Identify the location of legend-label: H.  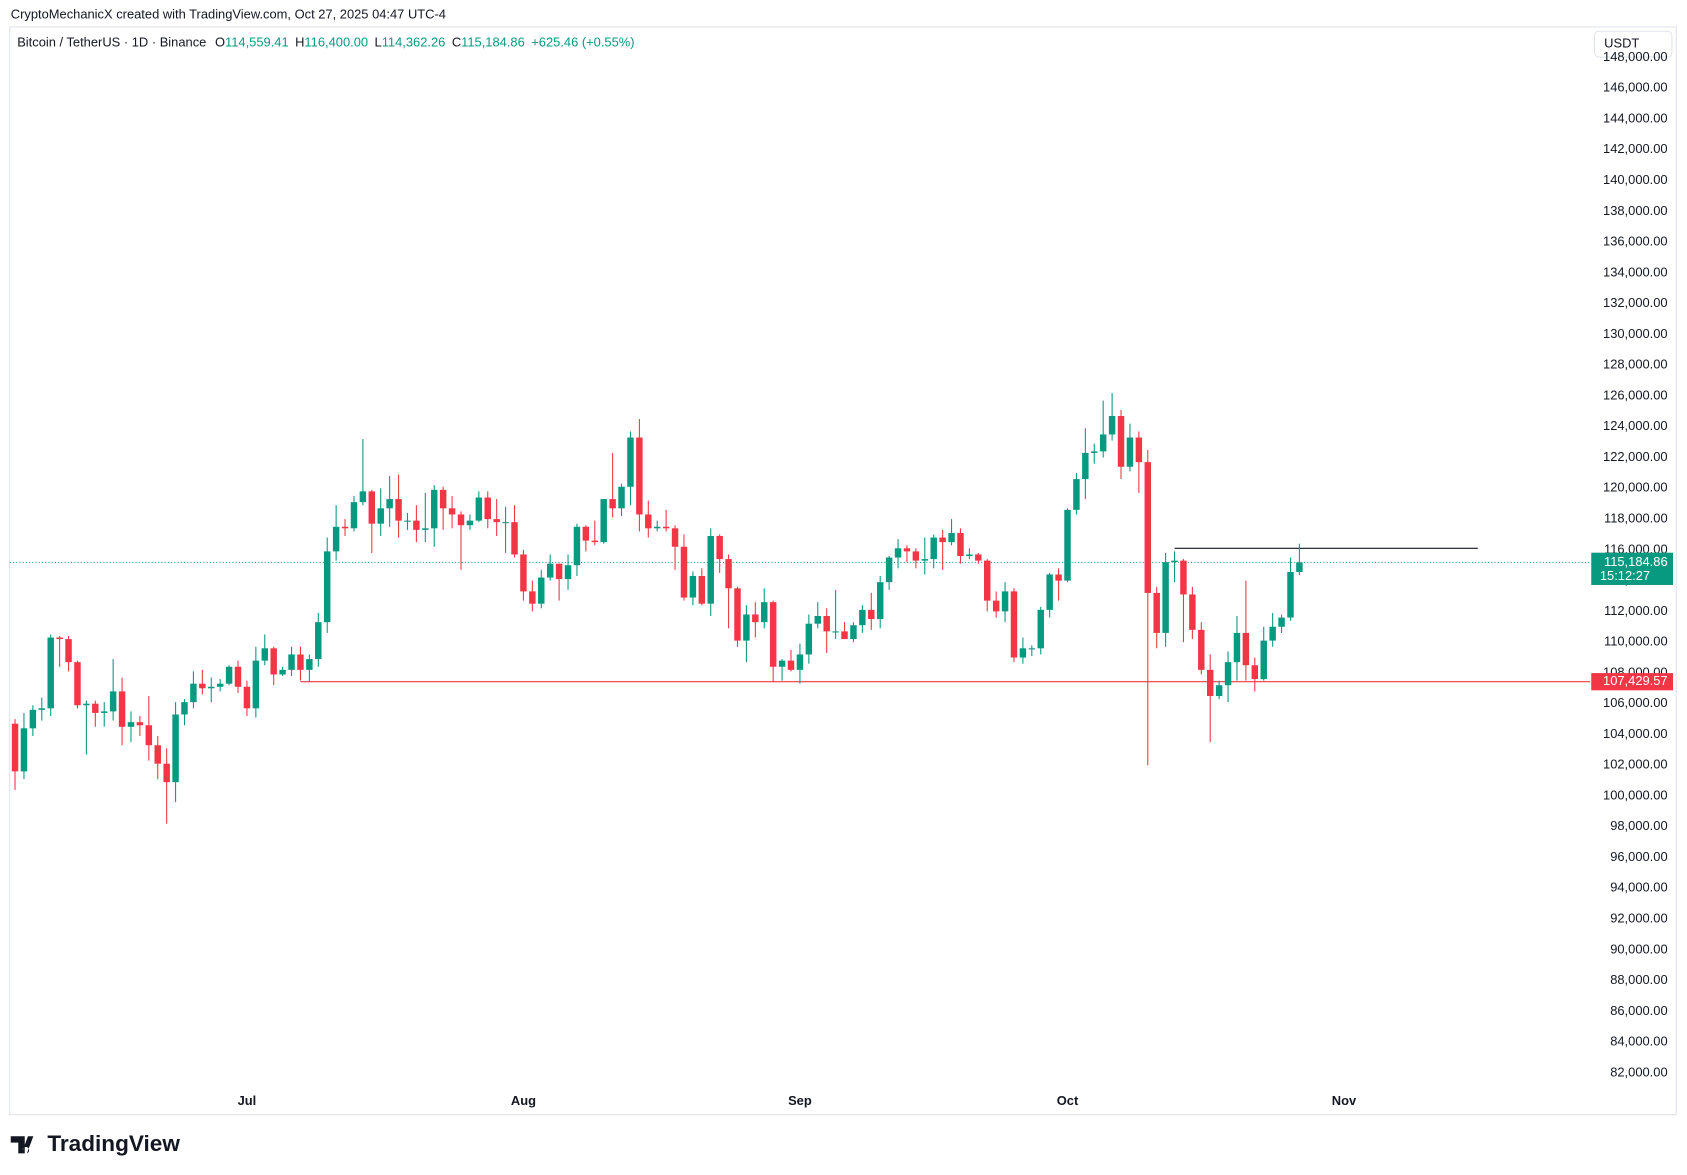
(299, 42).